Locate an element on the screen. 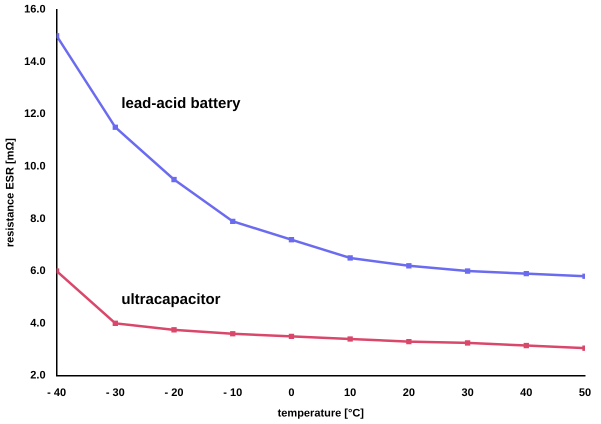 The width and height of the screenshot is (601, 424). x-tick-label: 20 is located at coordinates (408, 393).